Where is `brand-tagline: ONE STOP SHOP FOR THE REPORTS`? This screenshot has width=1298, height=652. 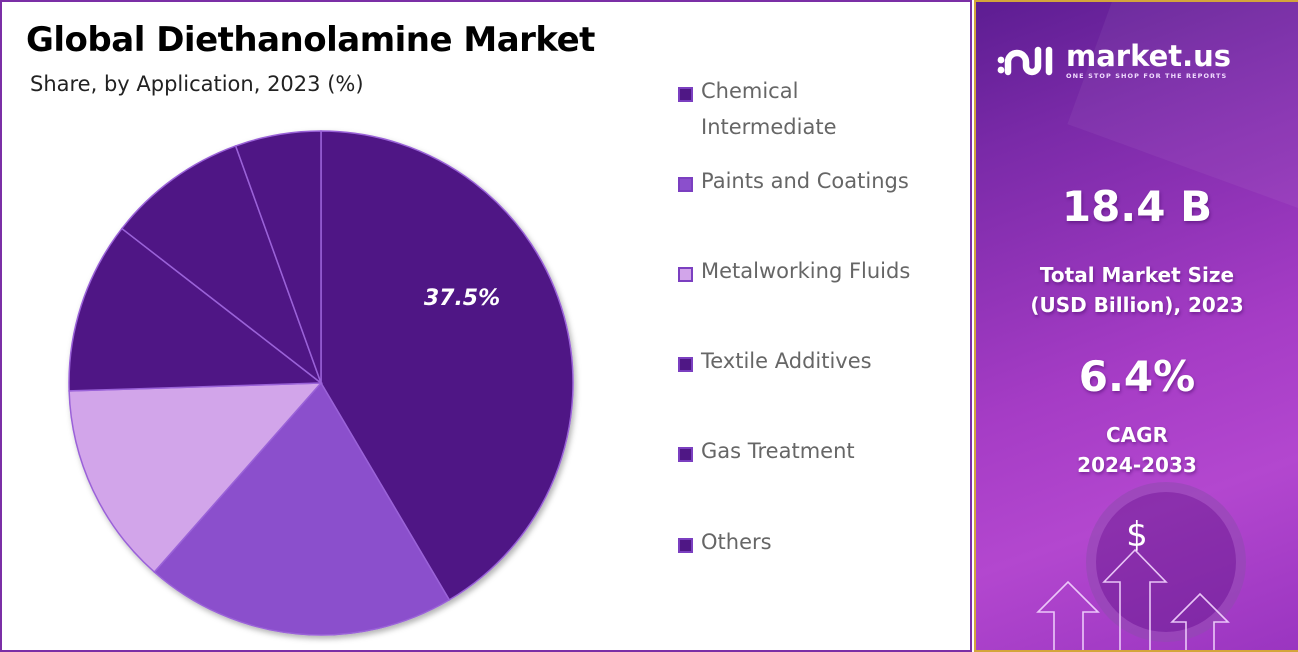
brand-tagline: ONE STOP SHOP FOR THE REPORTS is located at coordinates (1147, 75).